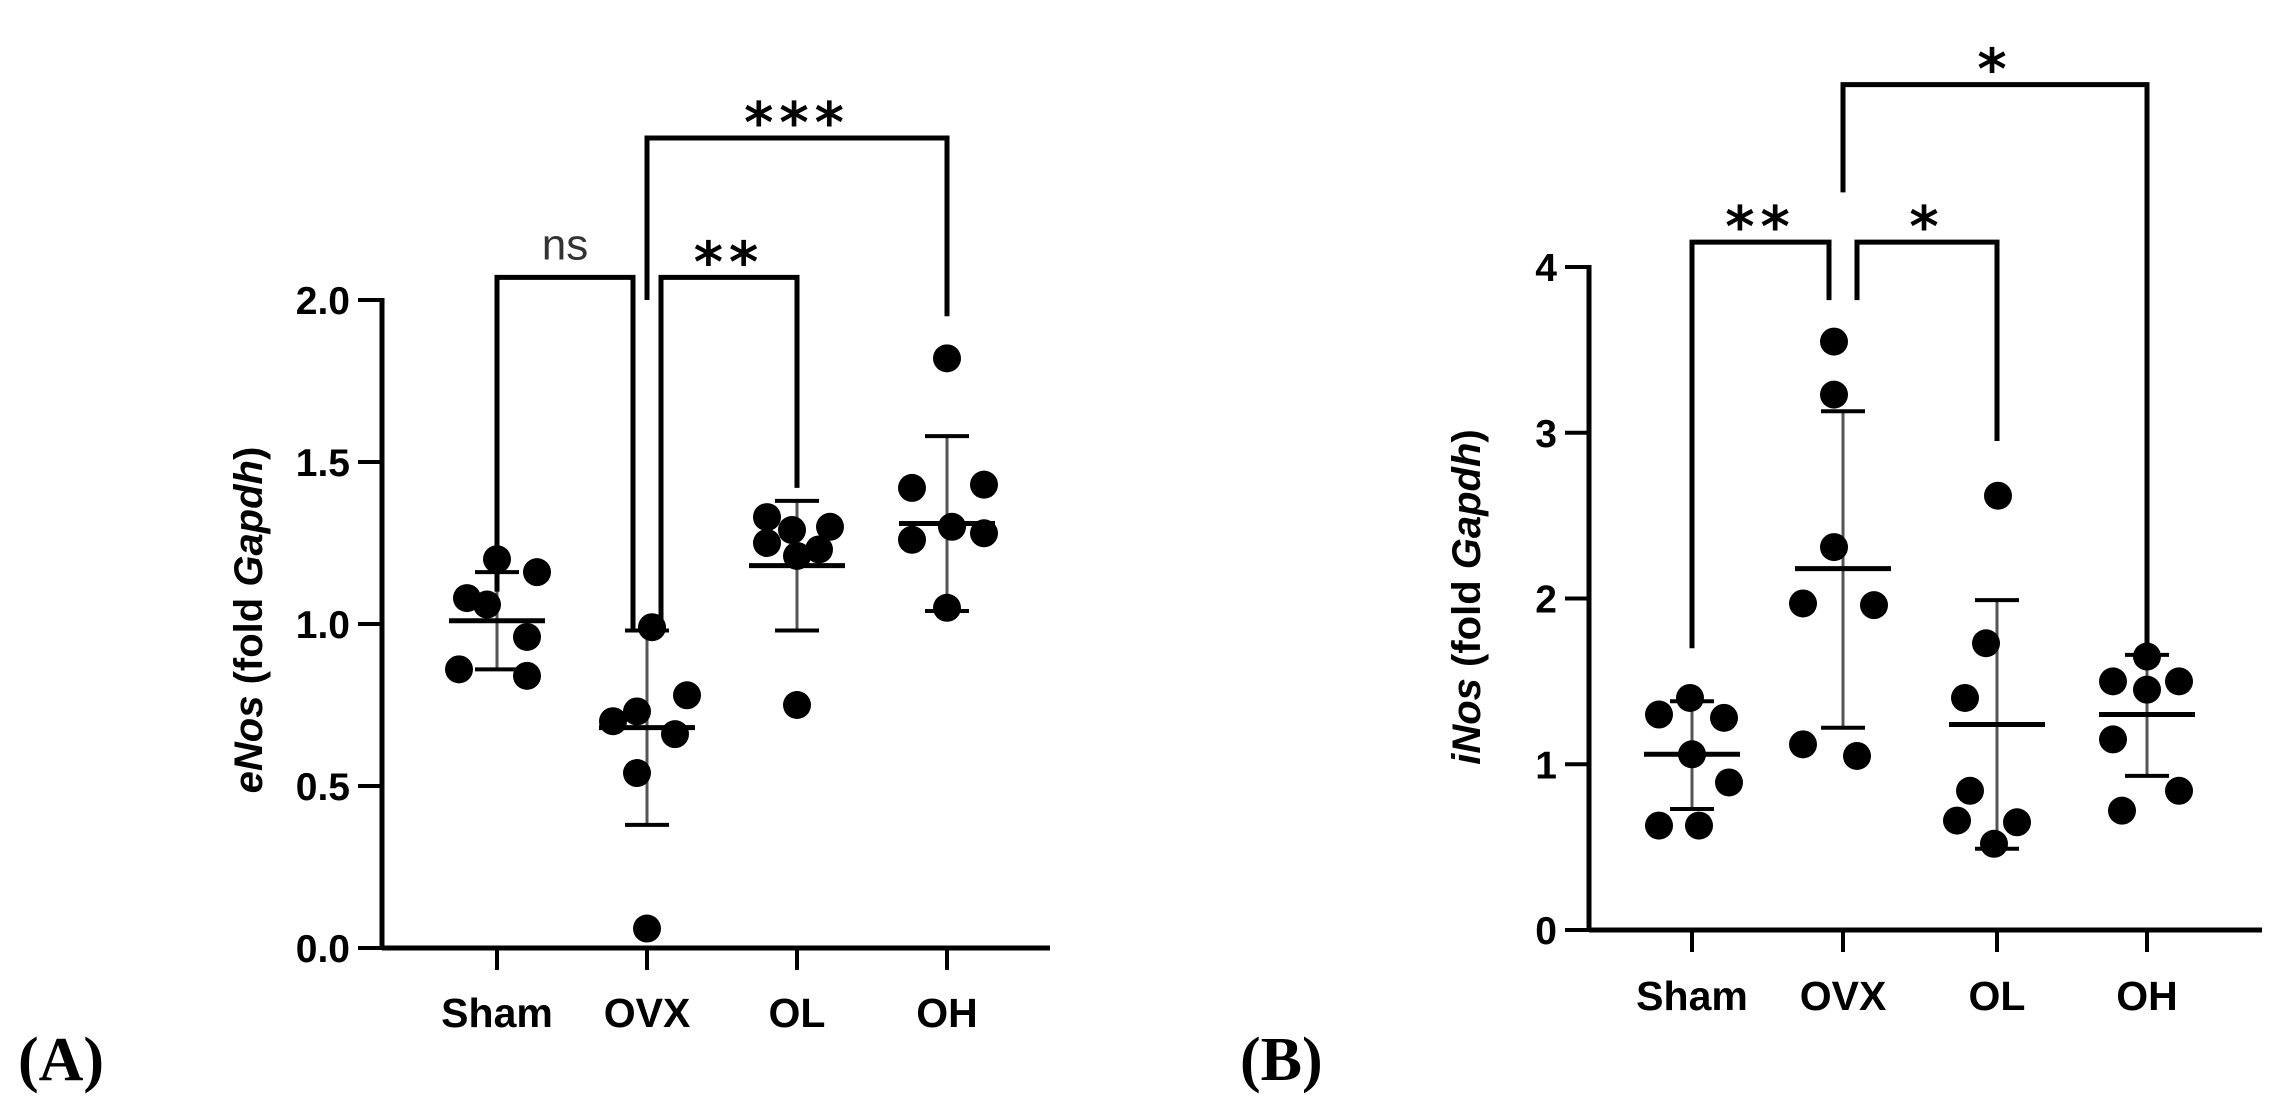  I want to click on panel-a-x-tick-label: OVX, so click(647, 1013).